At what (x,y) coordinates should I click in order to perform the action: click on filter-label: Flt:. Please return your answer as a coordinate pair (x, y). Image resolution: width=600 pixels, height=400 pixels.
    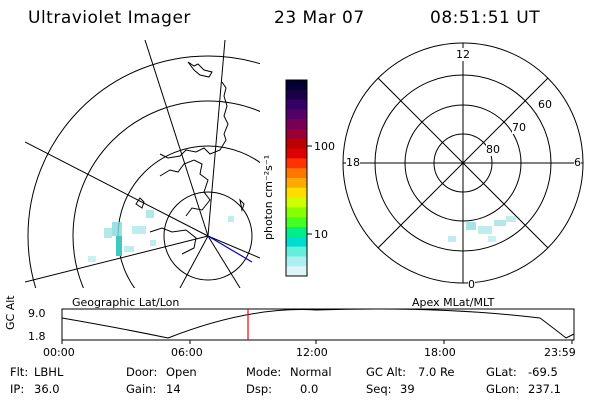
    Looking at the image, I should click on (19, 372).